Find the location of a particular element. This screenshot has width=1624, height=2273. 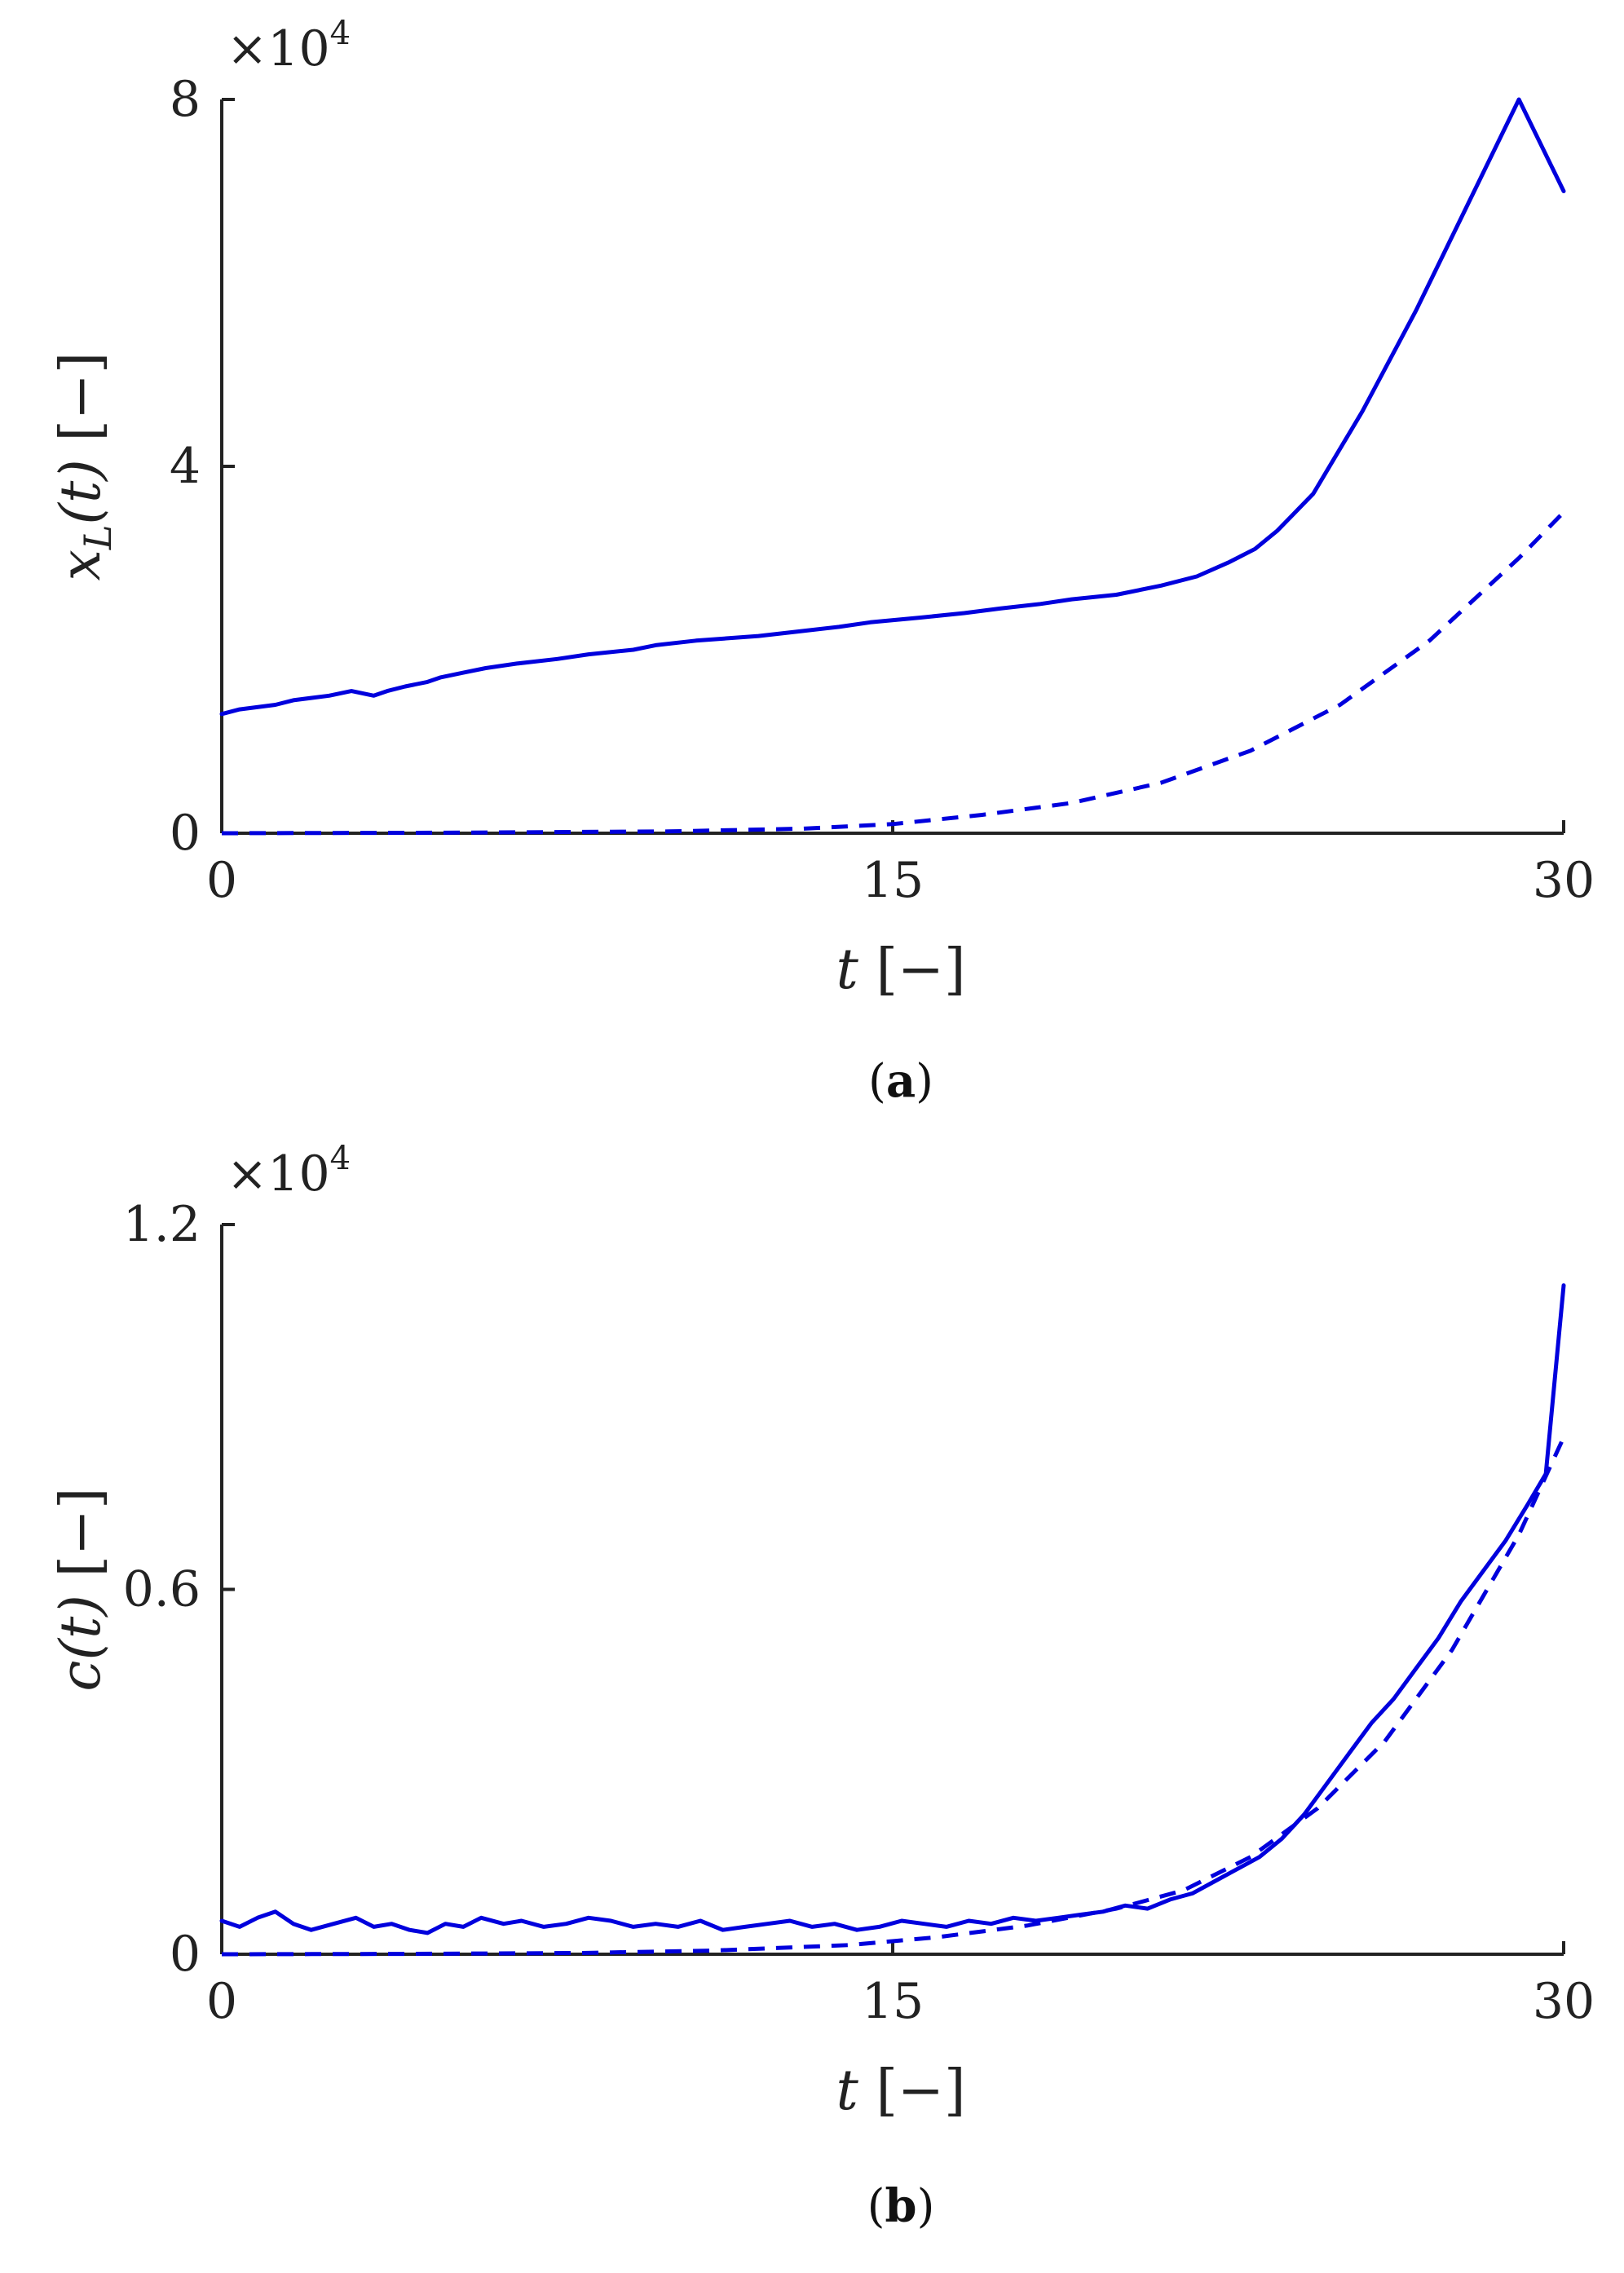

y-tick-label: 0.6 is located at coordinates (162, 1589).